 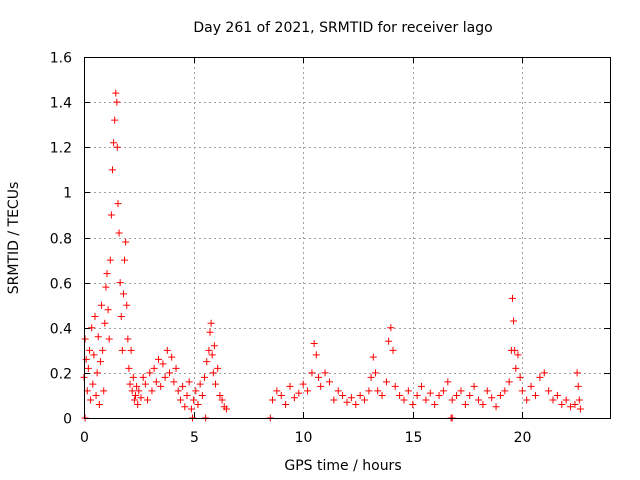 What do you see at coordinates (523, 438) in the screenshot?
I see `x-tick-label: 20` at bounding box center [523, 438].